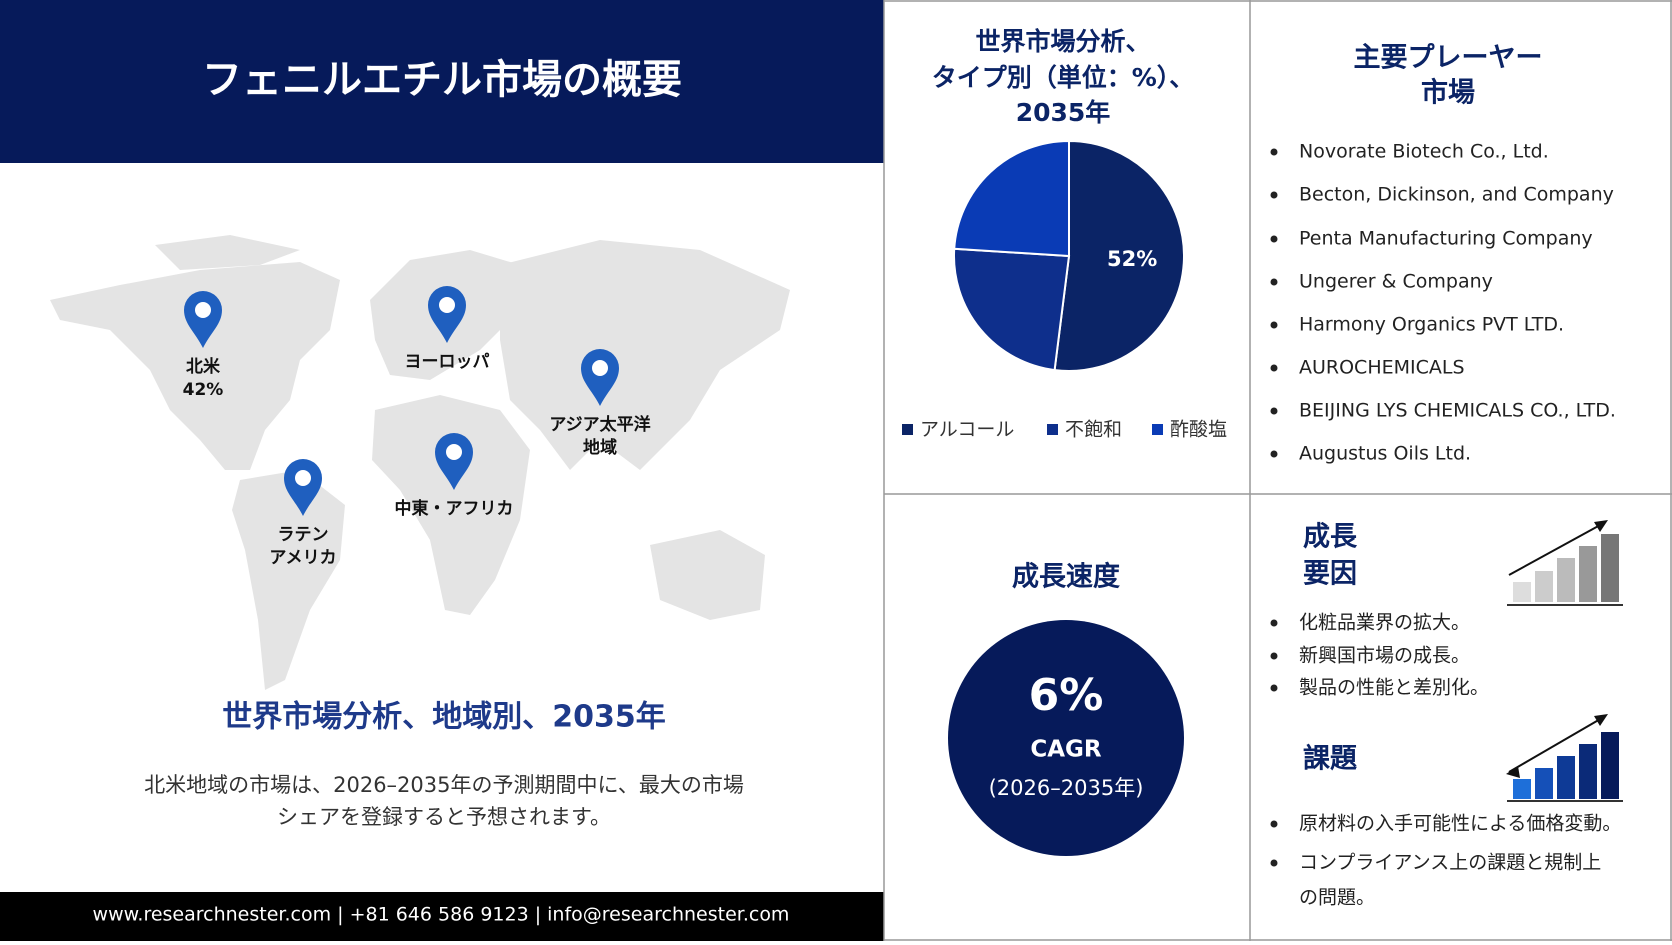 This screenshot has width=1672, height=945. What do you see at coordinates (1093, 430) in the screenshot?
I see `legend-label: 不飽和` at bounding box center [1093, 430].